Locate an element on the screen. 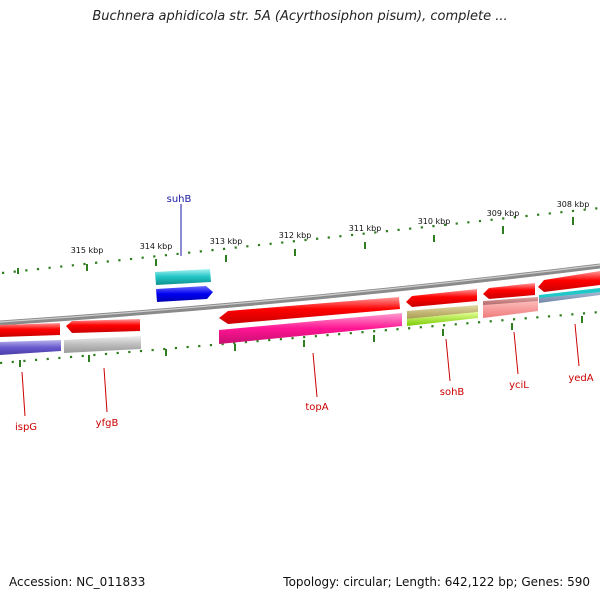  accession-label: Accession: NC_011833 is located at coordinates (77, 582).